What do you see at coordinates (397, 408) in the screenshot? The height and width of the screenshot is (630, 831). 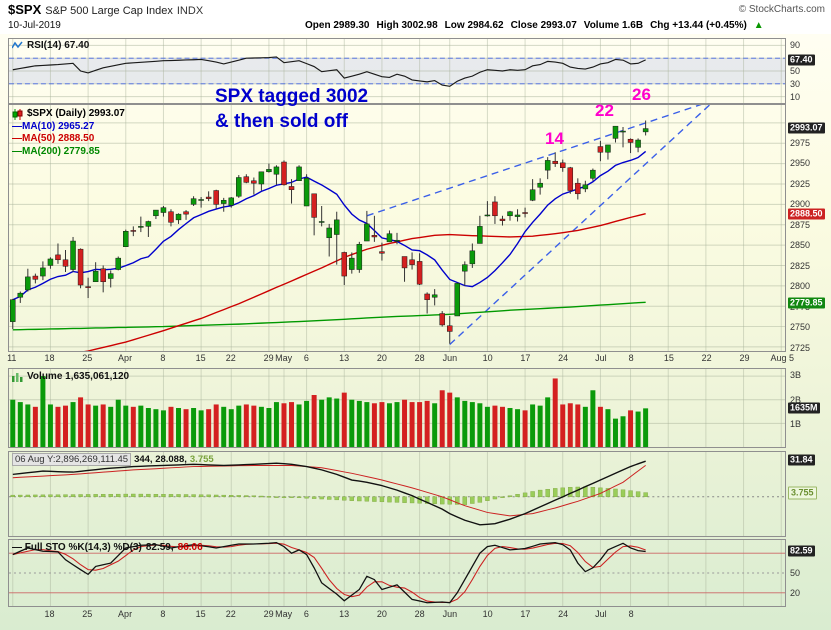 I see `volume-panel` at bounding box center [397, 408].